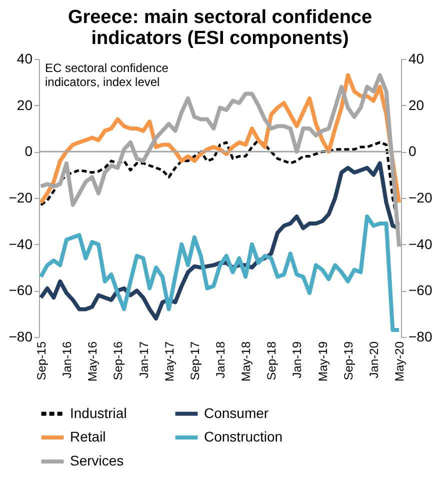  Describe the element at coordinates (67, 359) in the screenshot. I see `x-tick-label: Jan-16` at that location.